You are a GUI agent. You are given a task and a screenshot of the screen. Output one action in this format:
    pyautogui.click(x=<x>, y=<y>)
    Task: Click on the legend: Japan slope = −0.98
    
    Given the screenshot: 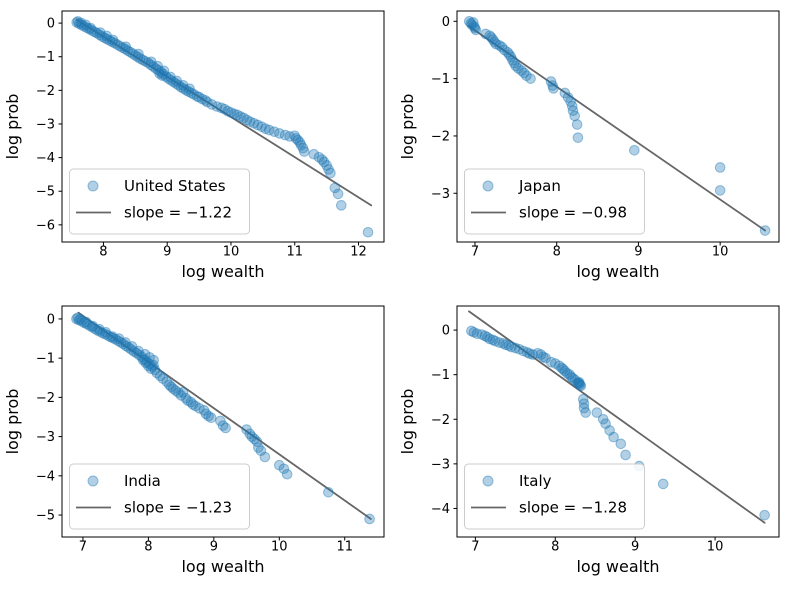 What is the action you would take?
    pyautogui.click(x=554, y=201)
    